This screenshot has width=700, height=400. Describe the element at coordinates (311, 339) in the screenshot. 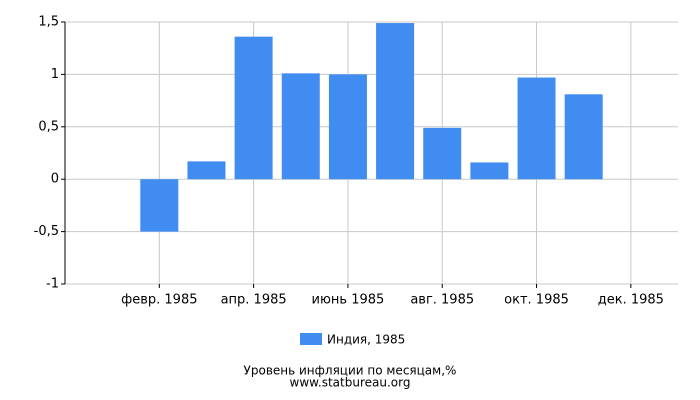

I see `legend-swatch` at that location.